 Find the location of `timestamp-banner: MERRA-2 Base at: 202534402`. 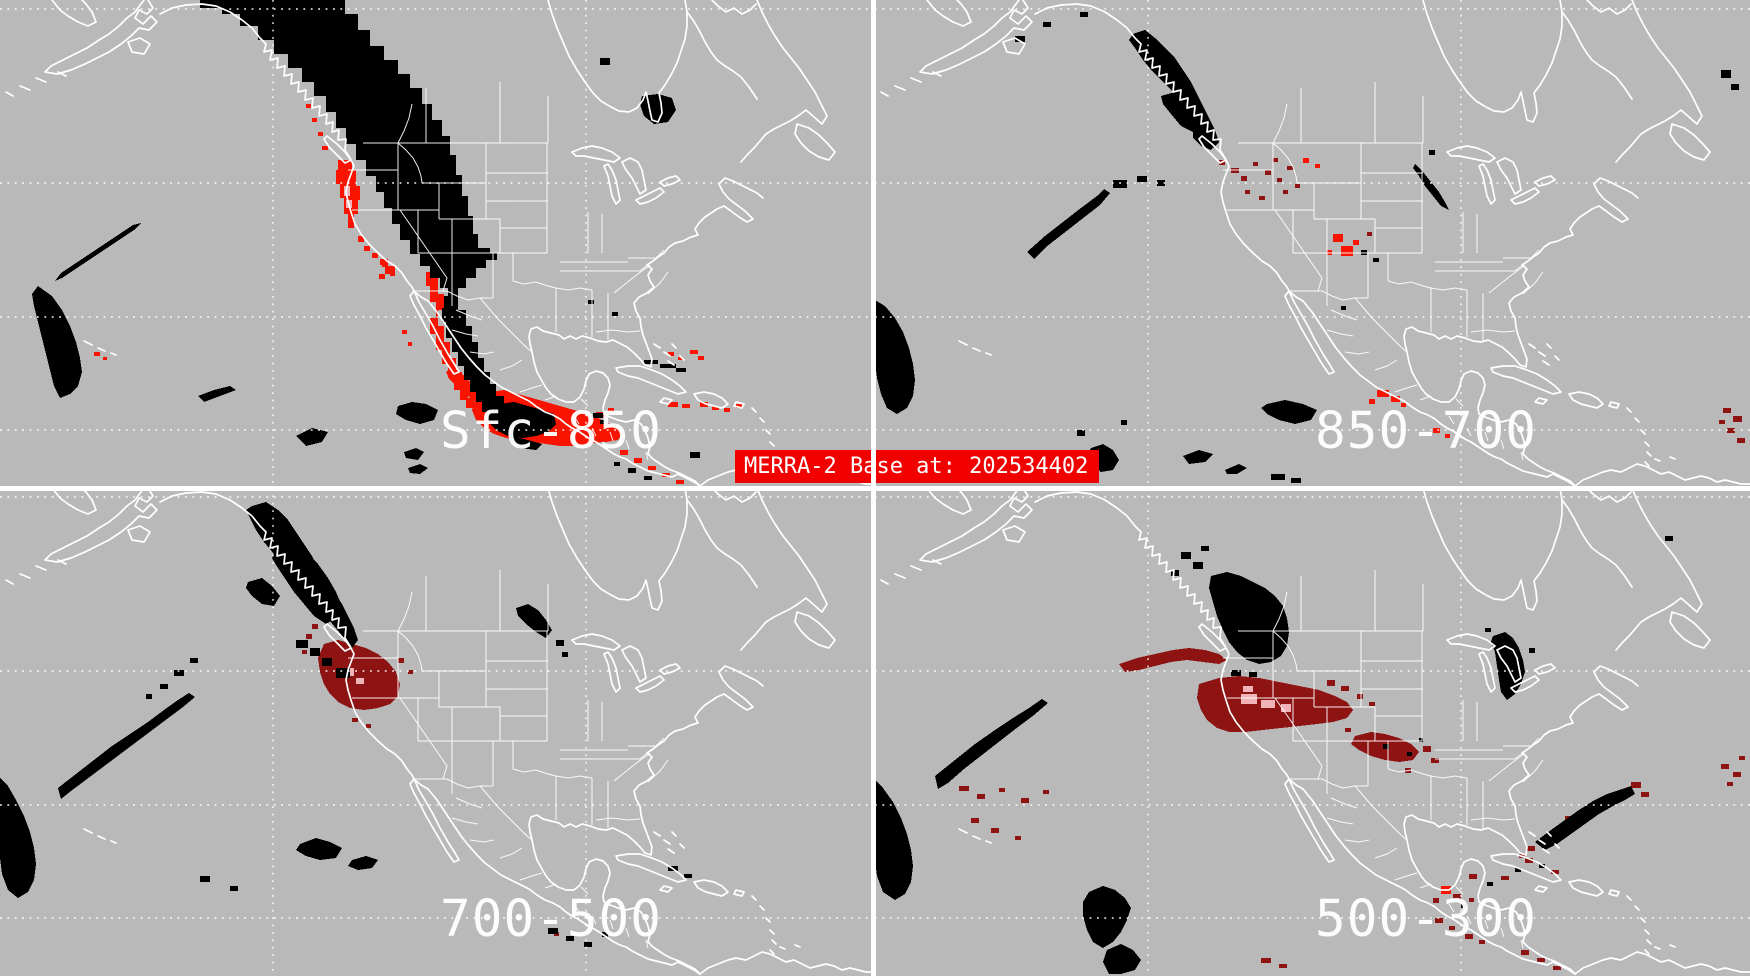

timestamp-banner: MERRA-2 Base at: 202534402 is located at coordinates (917, 466).